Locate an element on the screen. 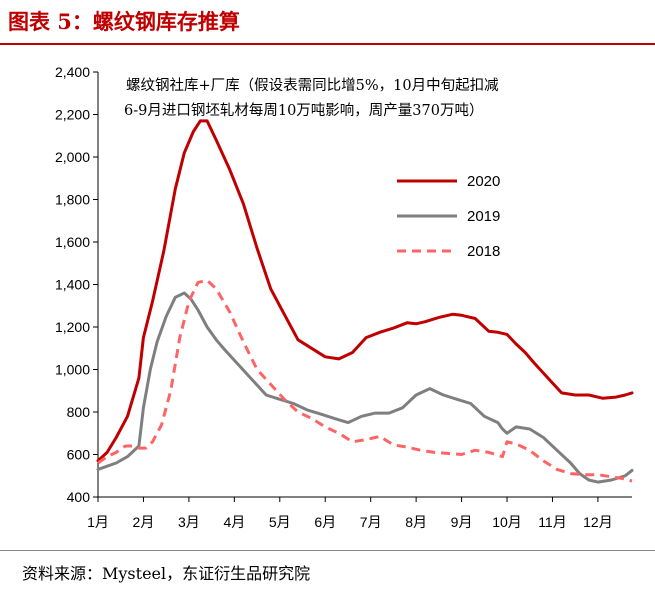  legend-label-2019: 2019 is located at coordinates (483, 216).